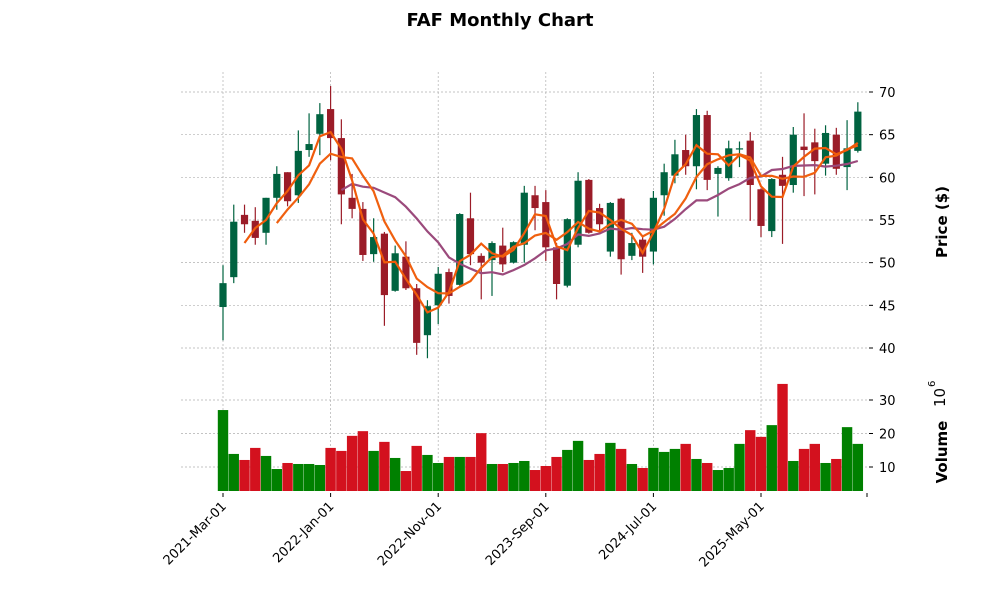 The image size is (1000, 600). I want to click on volume-tick-label: 20, so click(887, 435).